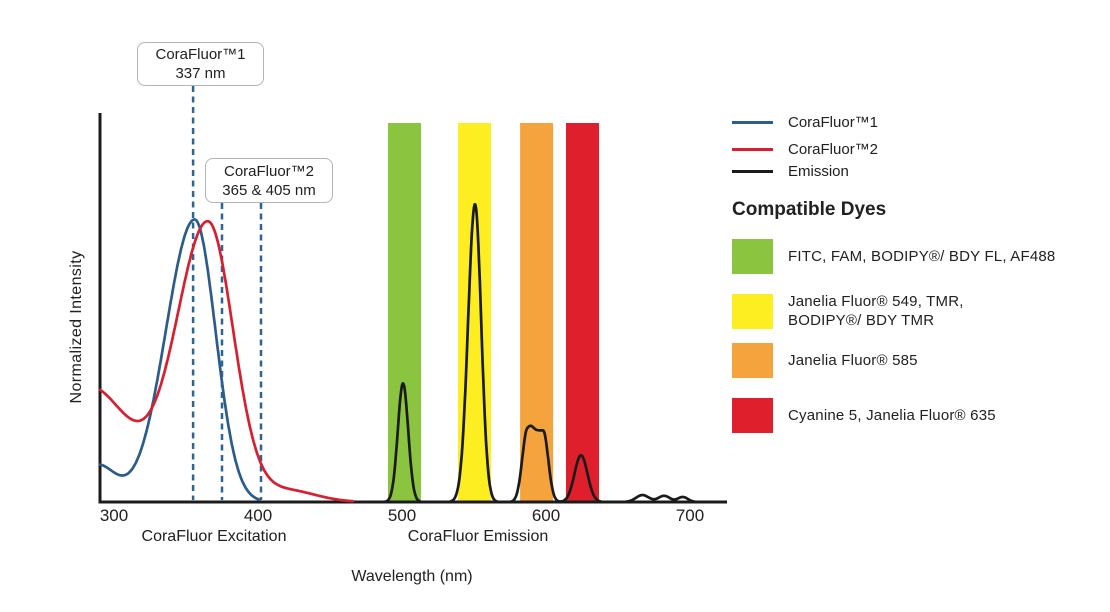 The image size is (1110, 612). Describe the element at coordinates (412, 576) in the screenshot. I see `x-axis-title: Wavelength (nm)` at that location.